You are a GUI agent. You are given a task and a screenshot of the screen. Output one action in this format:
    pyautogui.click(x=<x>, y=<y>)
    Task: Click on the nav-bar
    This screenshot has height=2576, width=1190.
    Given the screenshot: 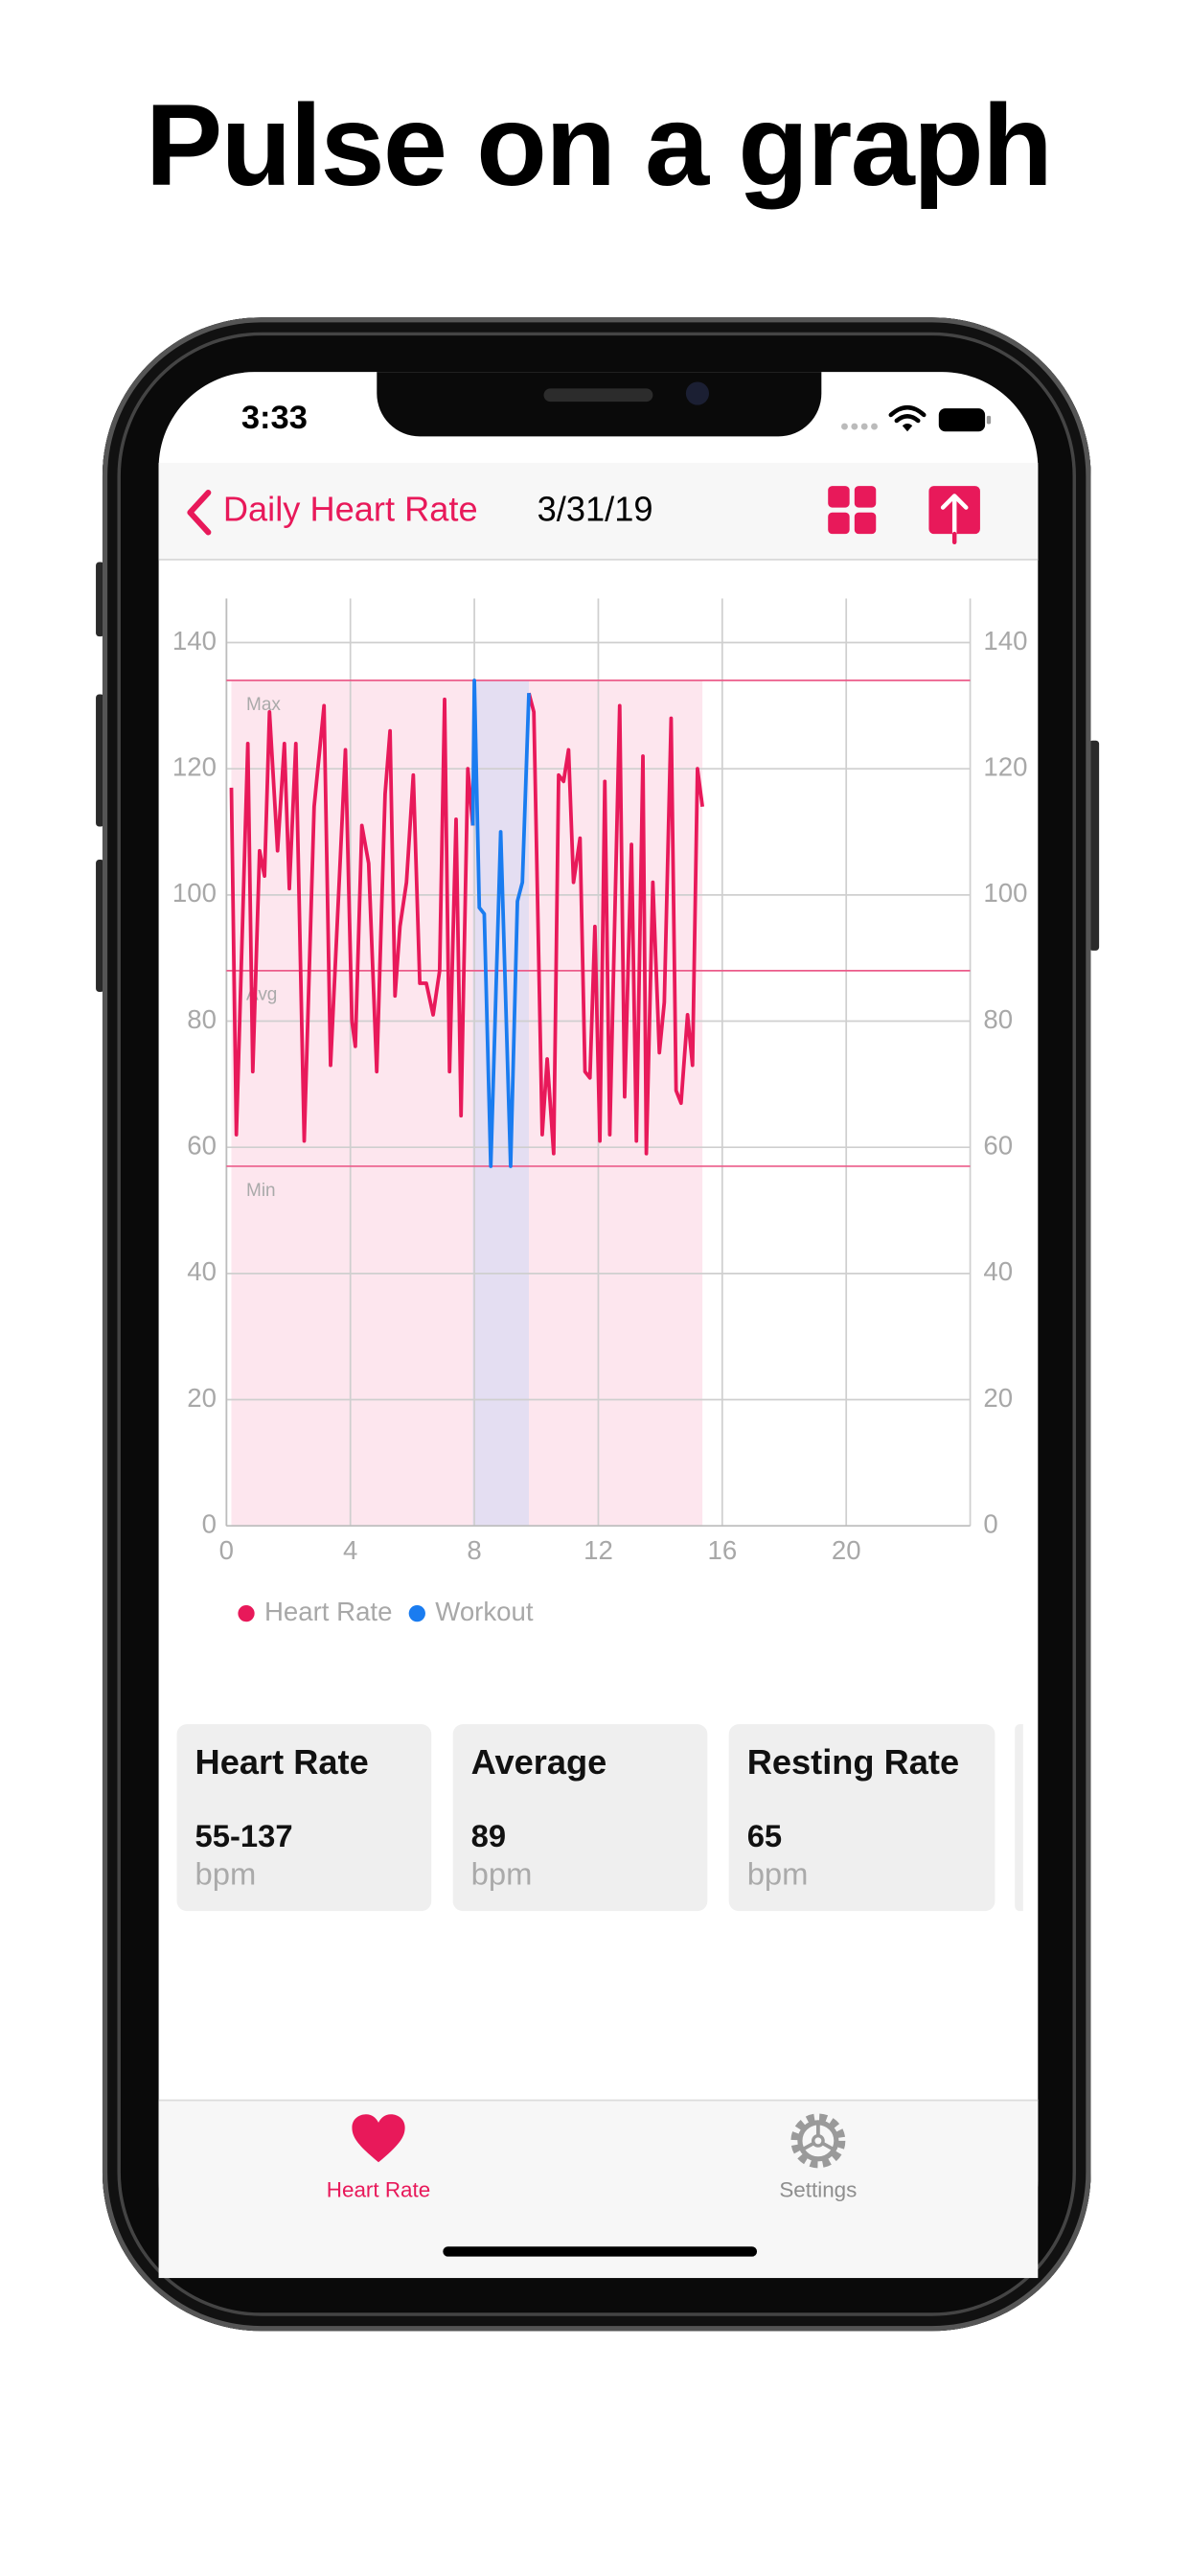 What is the action you would take?
    pyautogui.click(x=599, y=512)
    